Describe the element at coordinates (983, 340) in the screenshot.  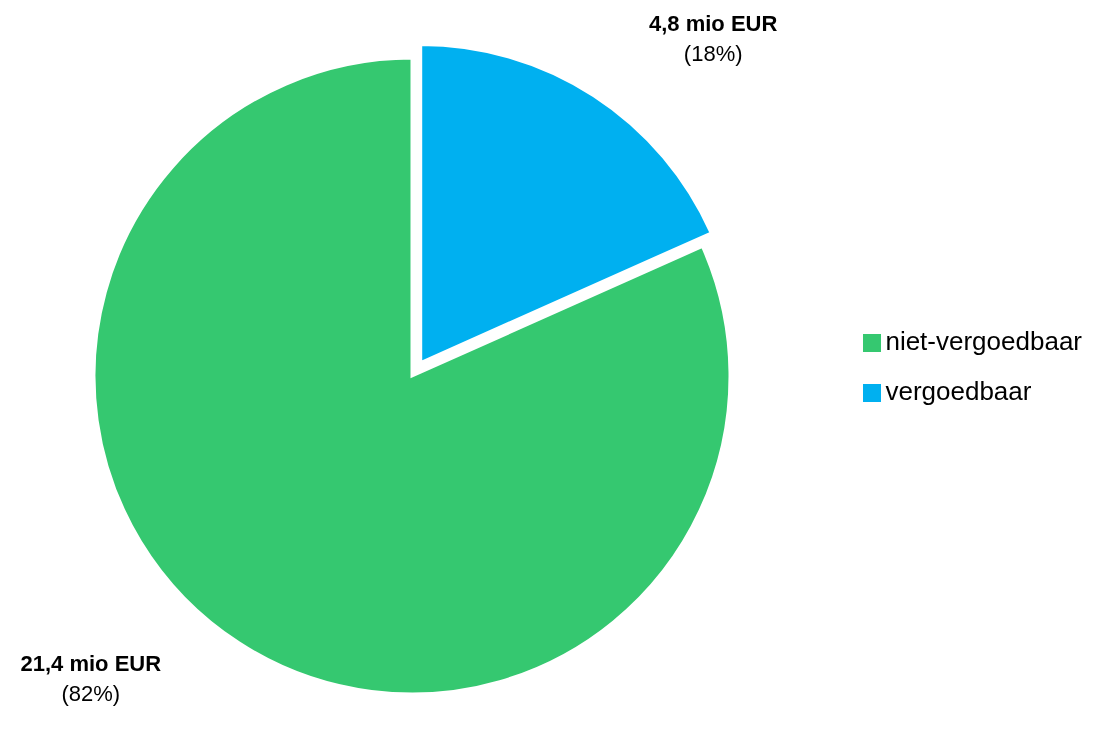
I see `legend-label: niet-vergoedbaar` at that location.